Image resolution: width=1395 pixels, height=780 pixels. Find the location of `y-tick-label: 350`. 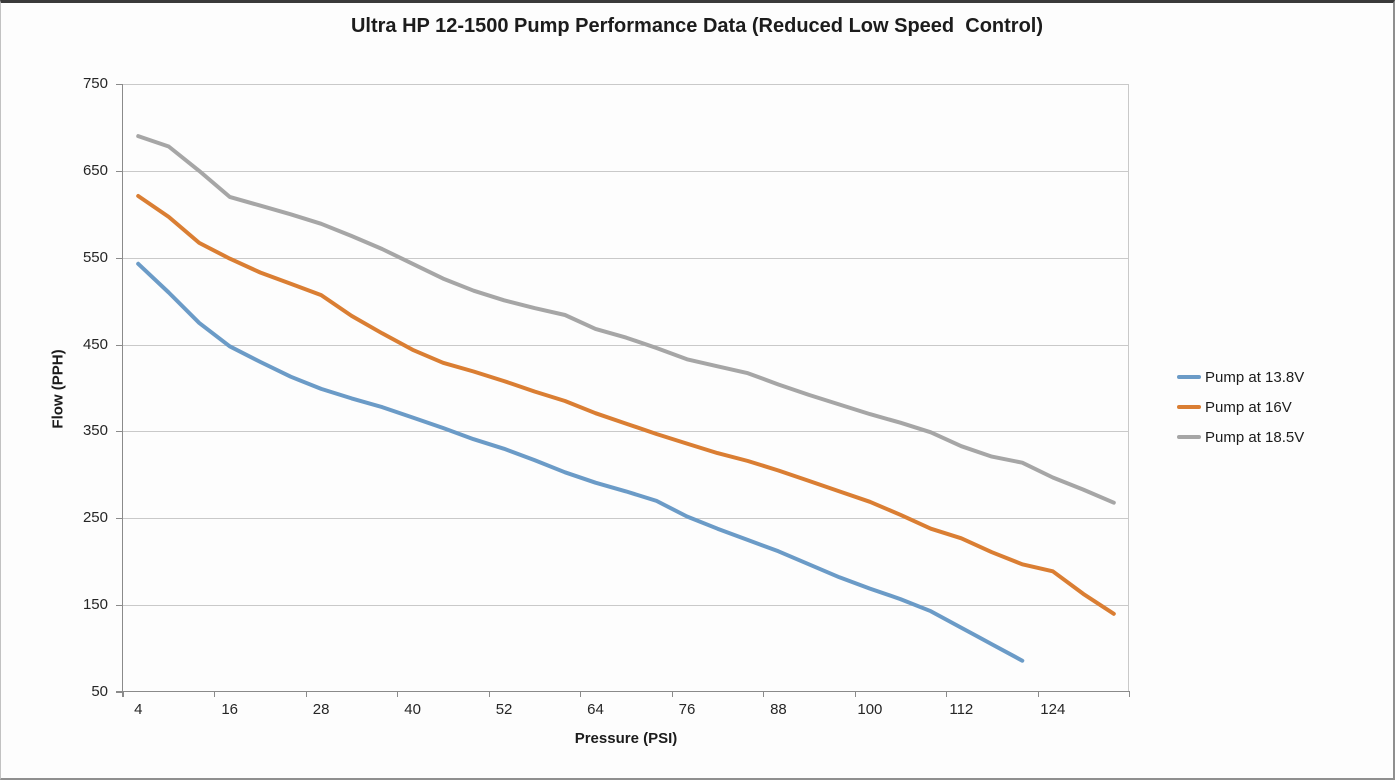

y-tick-label: 350 is located at coordinates (95, 430).